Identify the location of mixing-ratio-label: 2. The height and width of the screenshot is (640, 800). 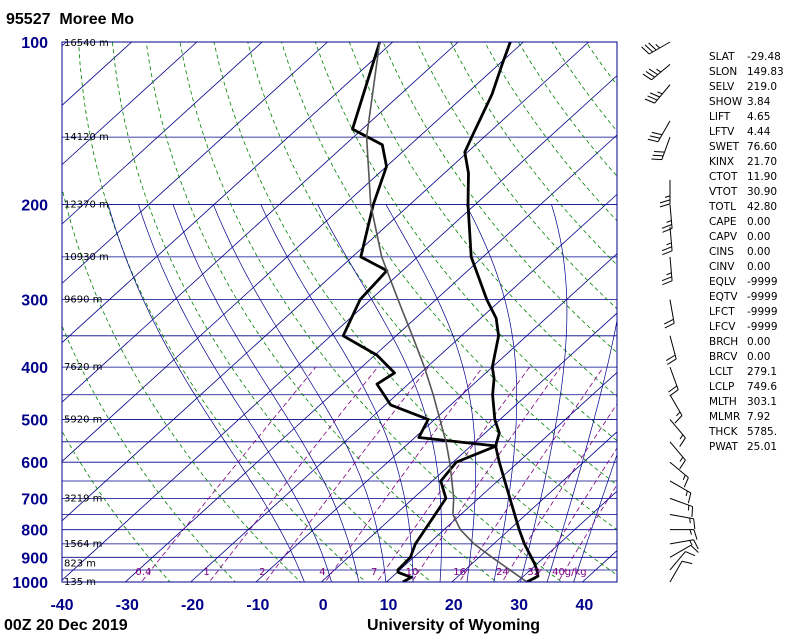
(262, 572).